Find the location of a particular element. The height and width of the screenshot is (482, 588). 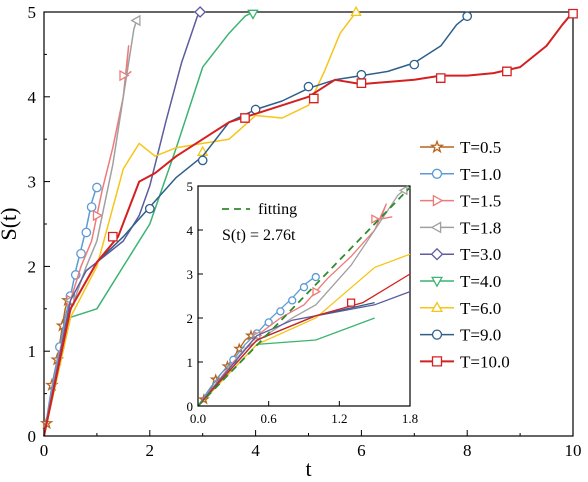

inset-x-ticks: 0.0 0.6 1.2 1.8 is located at coordinates (304, 413).